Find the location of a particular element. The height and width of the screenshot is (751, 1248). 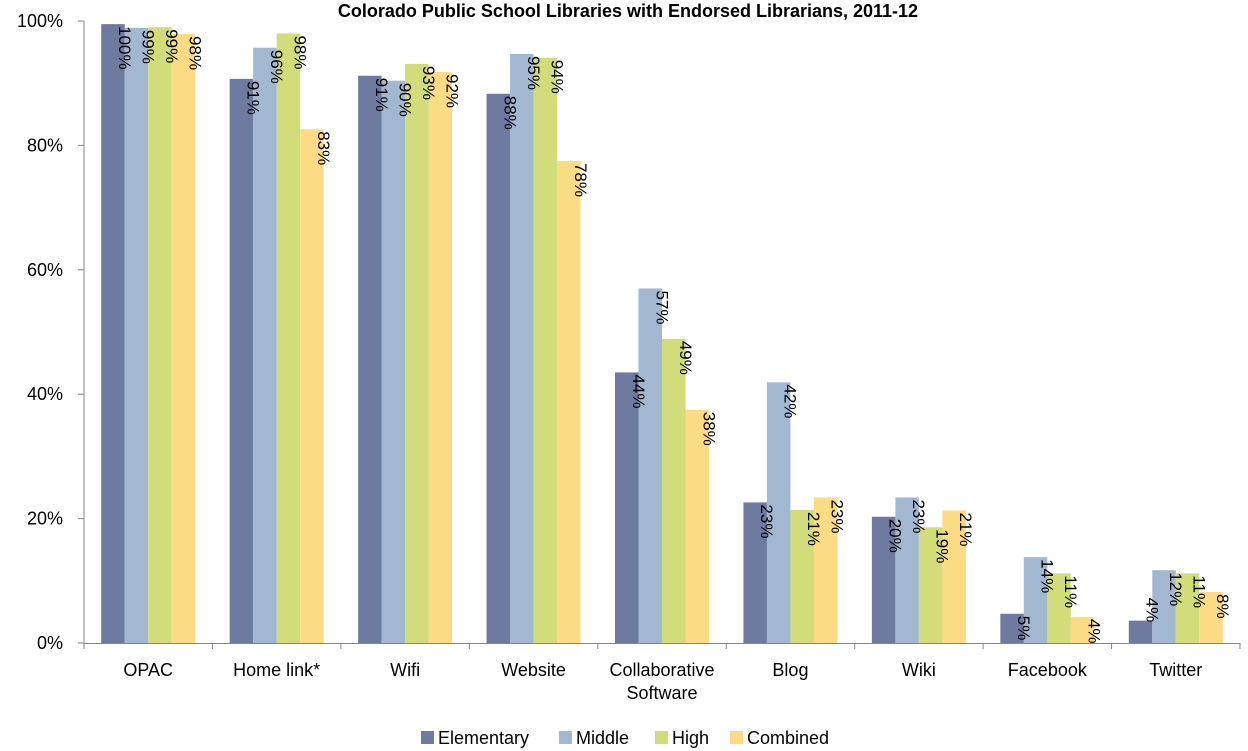

data-label: 57% is located at coordinates (661, 307).